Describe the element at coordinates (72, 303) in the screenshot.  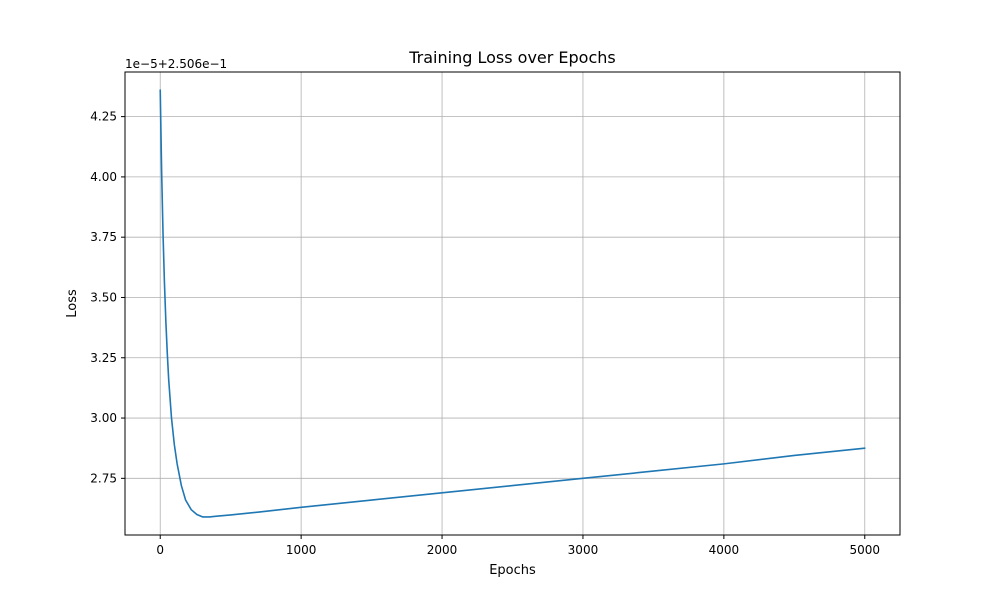
I see `y-axis-label: Loss` at that location.